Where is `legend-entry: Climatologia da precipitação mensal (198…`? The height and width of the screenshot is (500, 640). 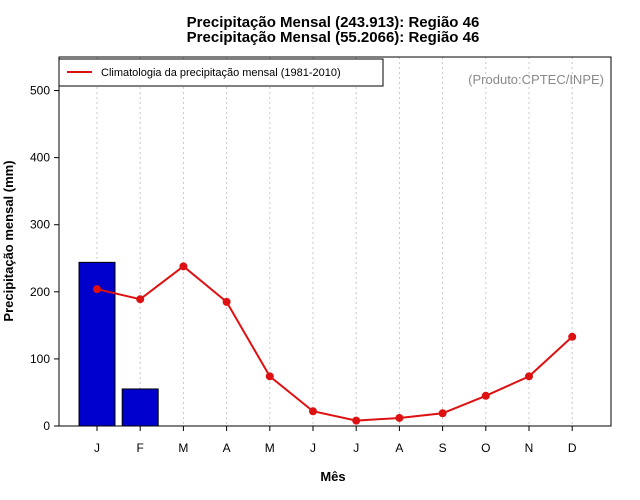 legend-entry: Climatologia da precipitação mensal (198… is located at coordinates (221, 73).